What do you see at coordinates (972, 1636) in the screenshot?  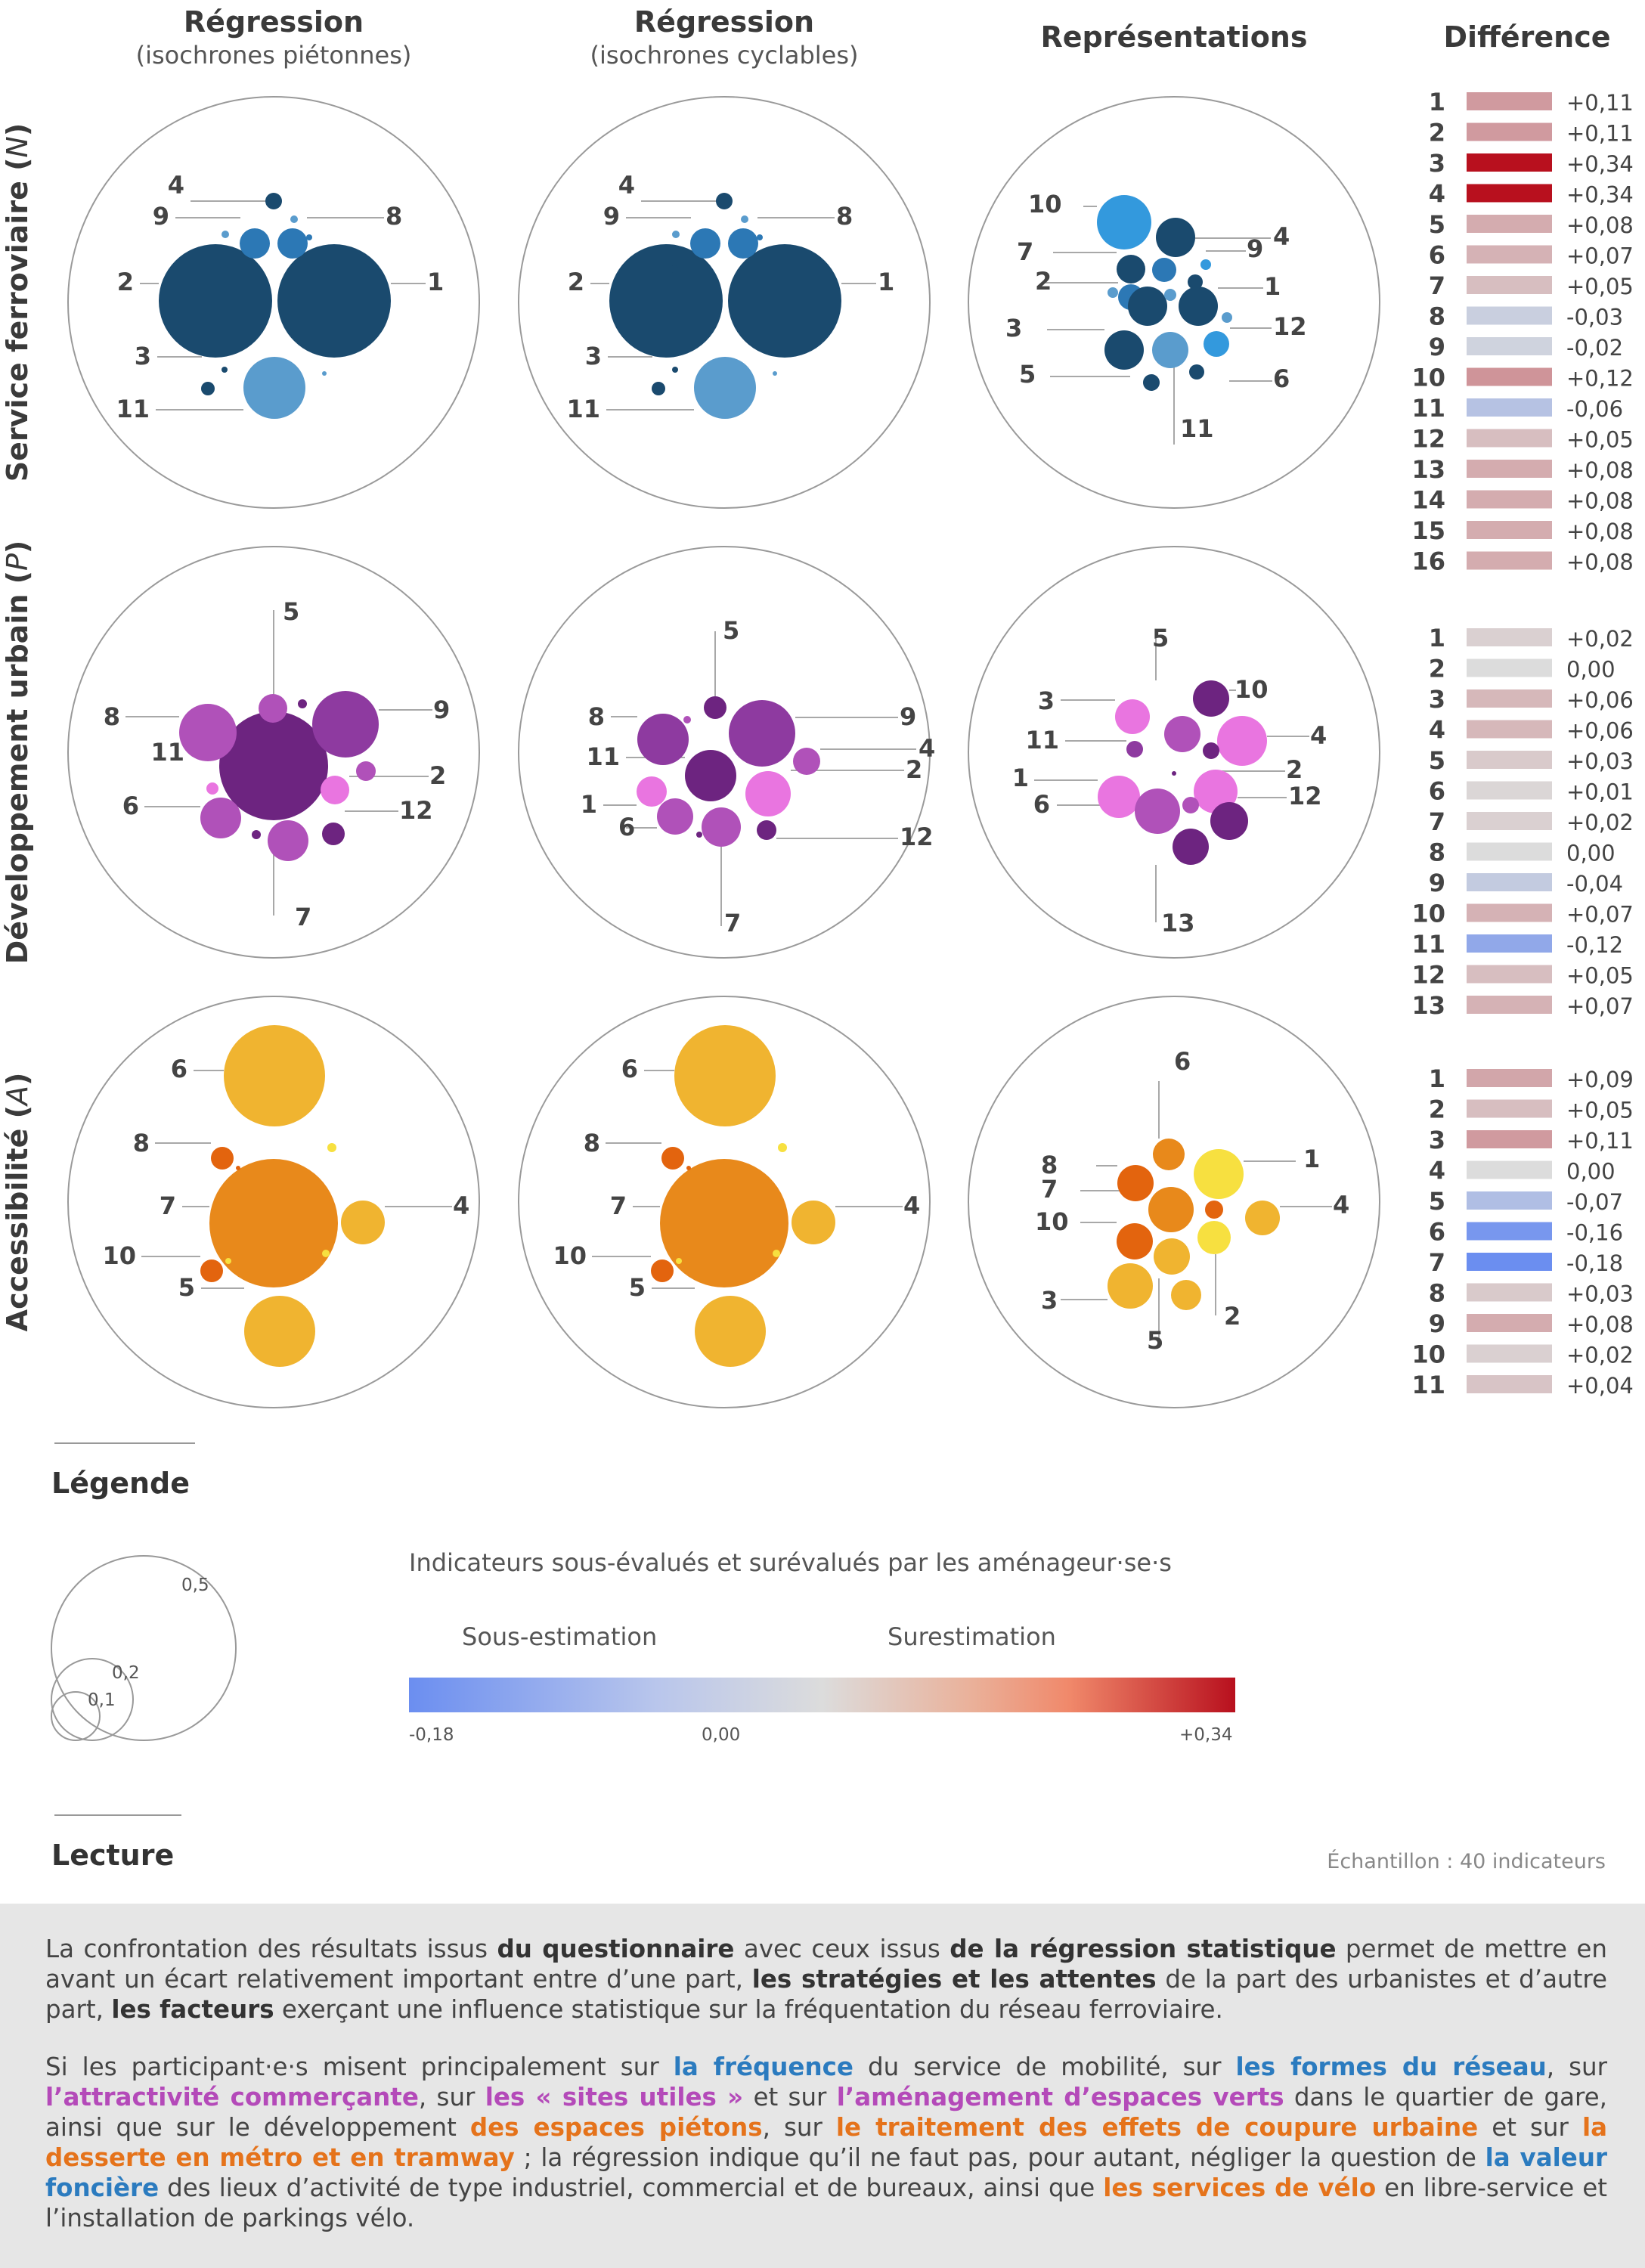 I see `over-estimation-label: Surestimation` at bounding box center [972, 1636].